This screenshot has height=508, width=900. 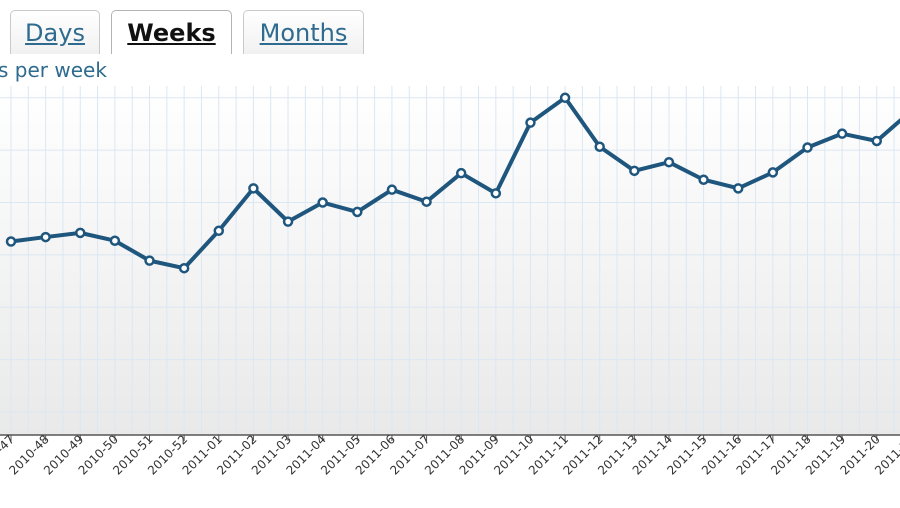 What do you see at coordinates (171, 32) in the screenshot?
I see `tab-weeks: Weeks` at bounding box center [171, 32].